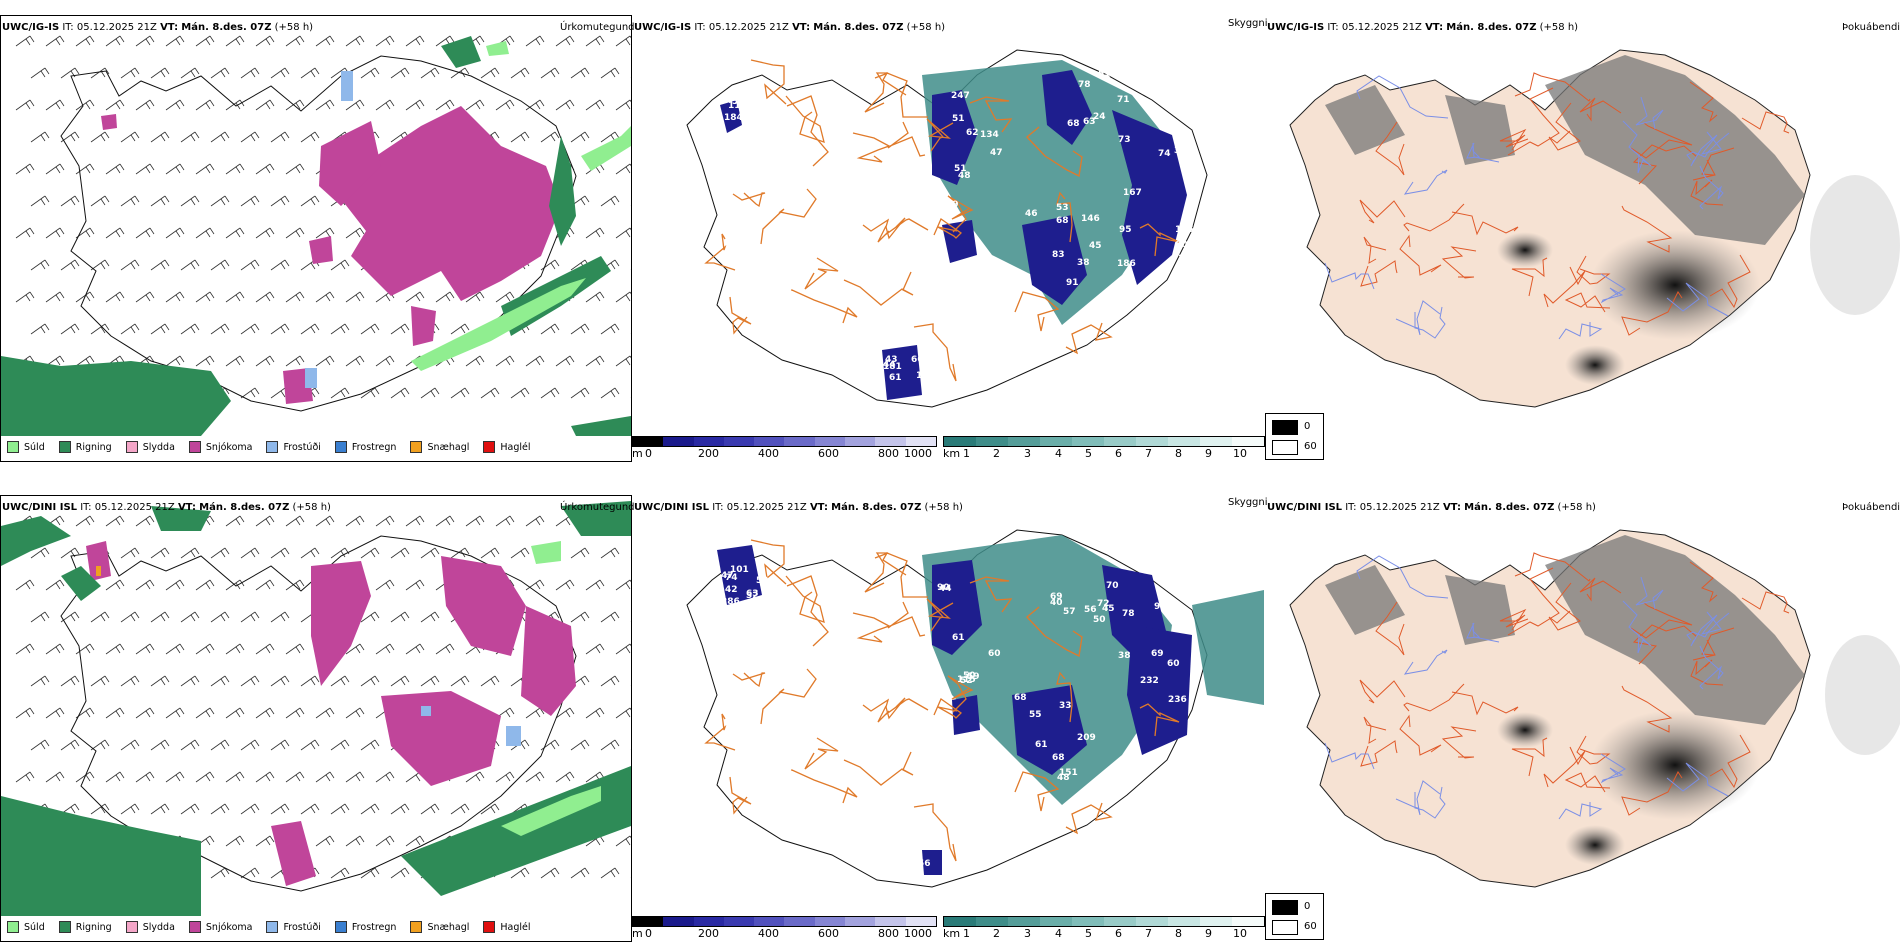 The image size is (1900, 950). Describe the element at coordinates (85, 927) in the screenshot. I see `legend-item: Rigning` at that location.